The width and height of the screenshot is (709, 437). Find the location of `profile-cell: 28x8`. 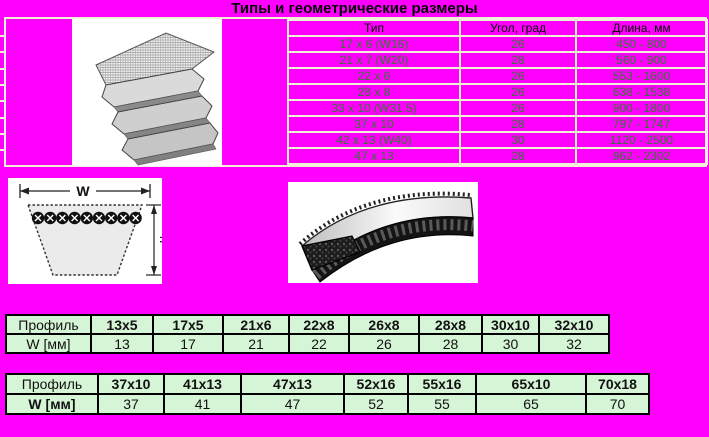

profile-cell: 28x8 is located at coordinates (450, 324).